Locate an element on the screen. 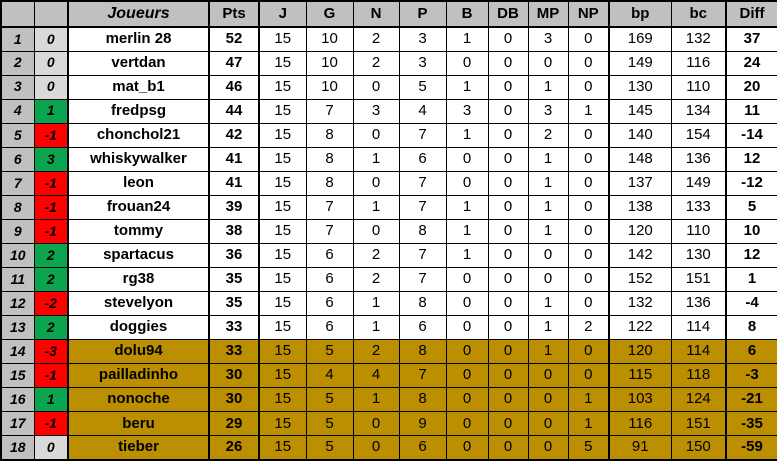 This screenshot has width=777, height=461. player-cell: fredpsg is located at coordinates (138, 111).